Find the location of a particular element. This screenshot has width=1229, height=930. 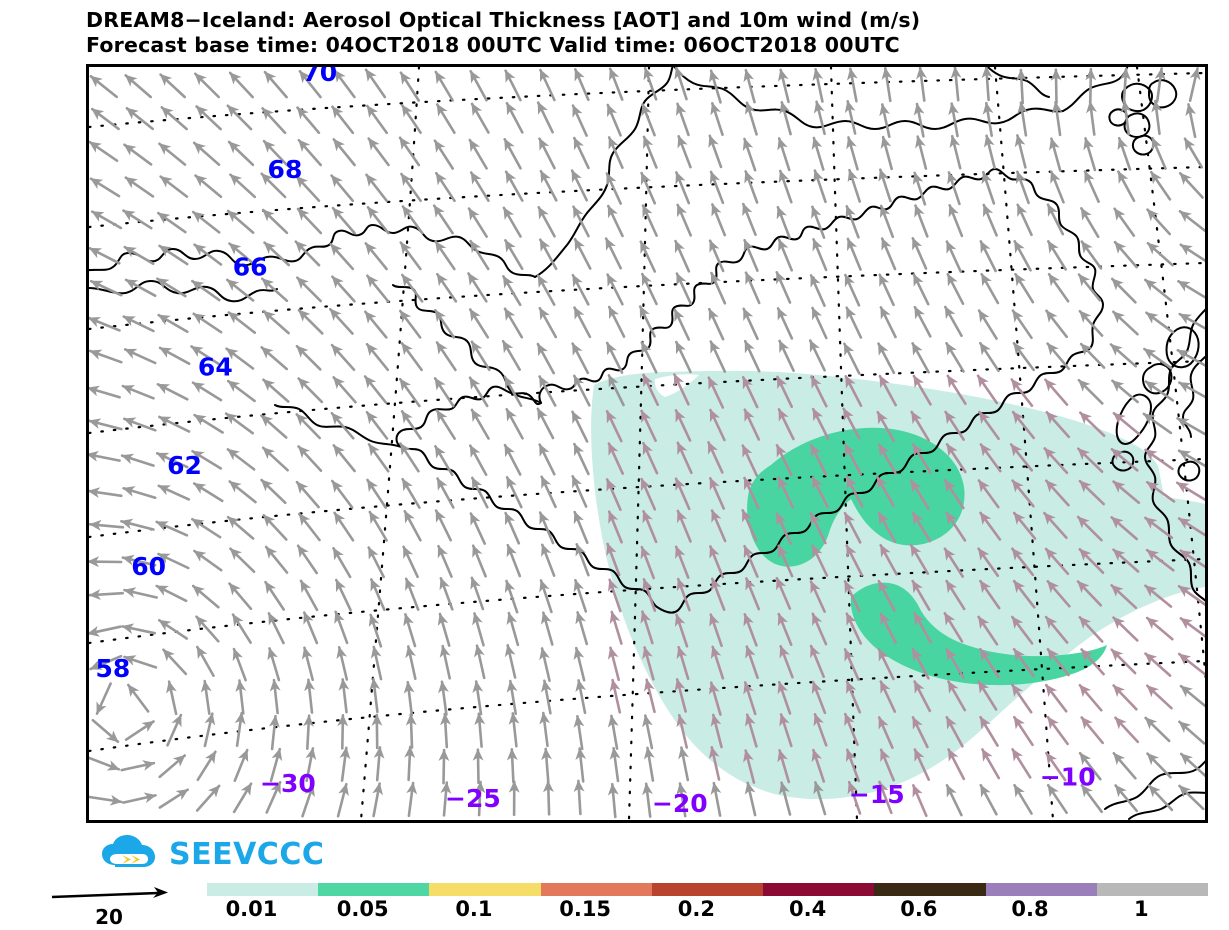

latitude-label-group: 70 68 66 64 62 60 58 is located at coordinates (216, 375).